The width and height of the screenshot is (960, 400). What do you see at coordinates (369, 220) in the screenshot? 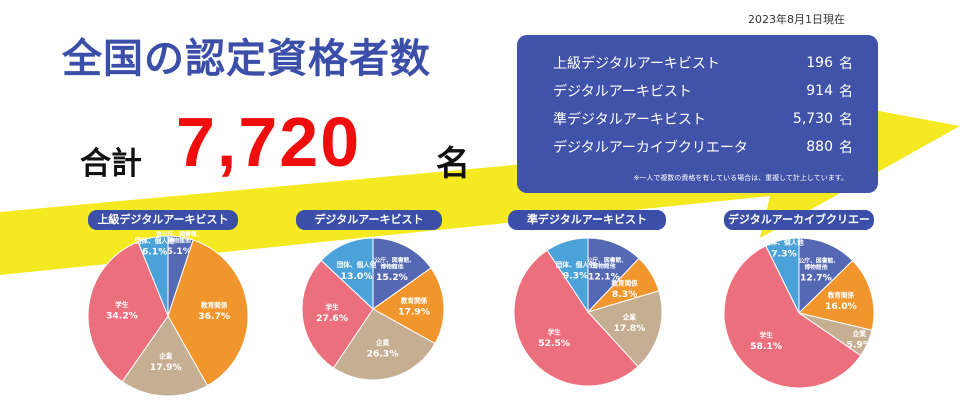
I see `pie-title: デジタルアーキビスト` at bounding box center [369, 220].